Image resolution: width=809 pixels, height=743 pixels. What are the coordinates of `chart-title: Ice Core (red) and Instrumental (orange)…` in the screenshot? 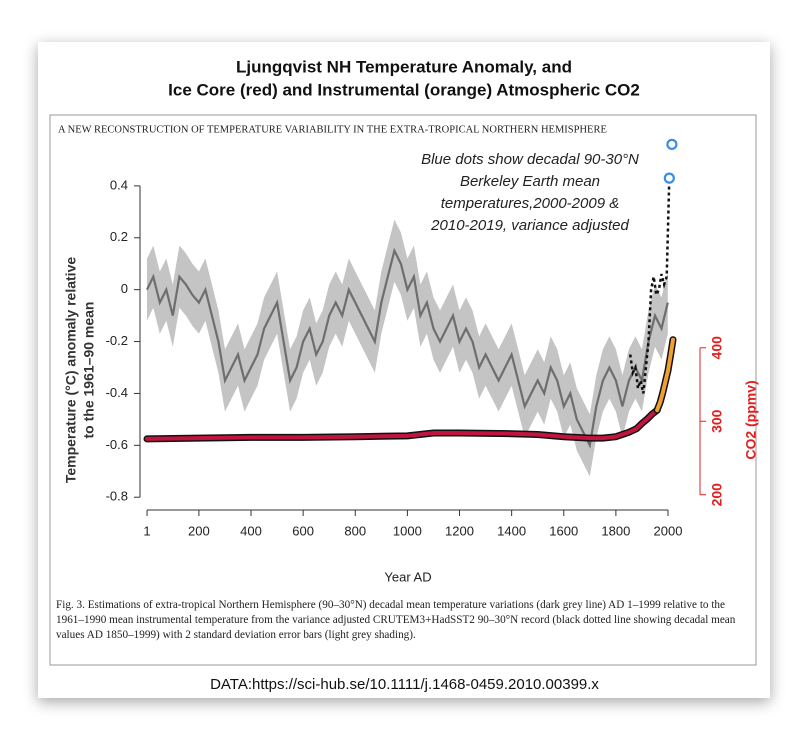 It's located at (404, 89).